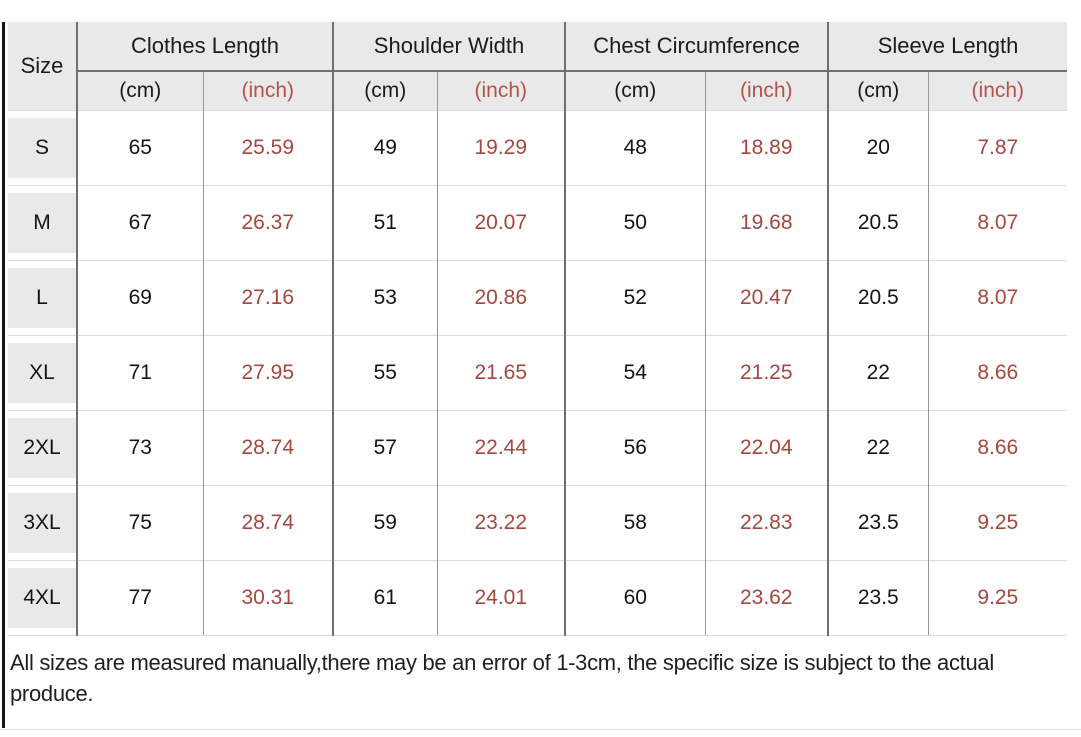 The width and height of the screenshot is (1081, 737). Describe the element at coordinates (139, 373) in the screenshot. I see `cm-value-cell: 71` at that location.